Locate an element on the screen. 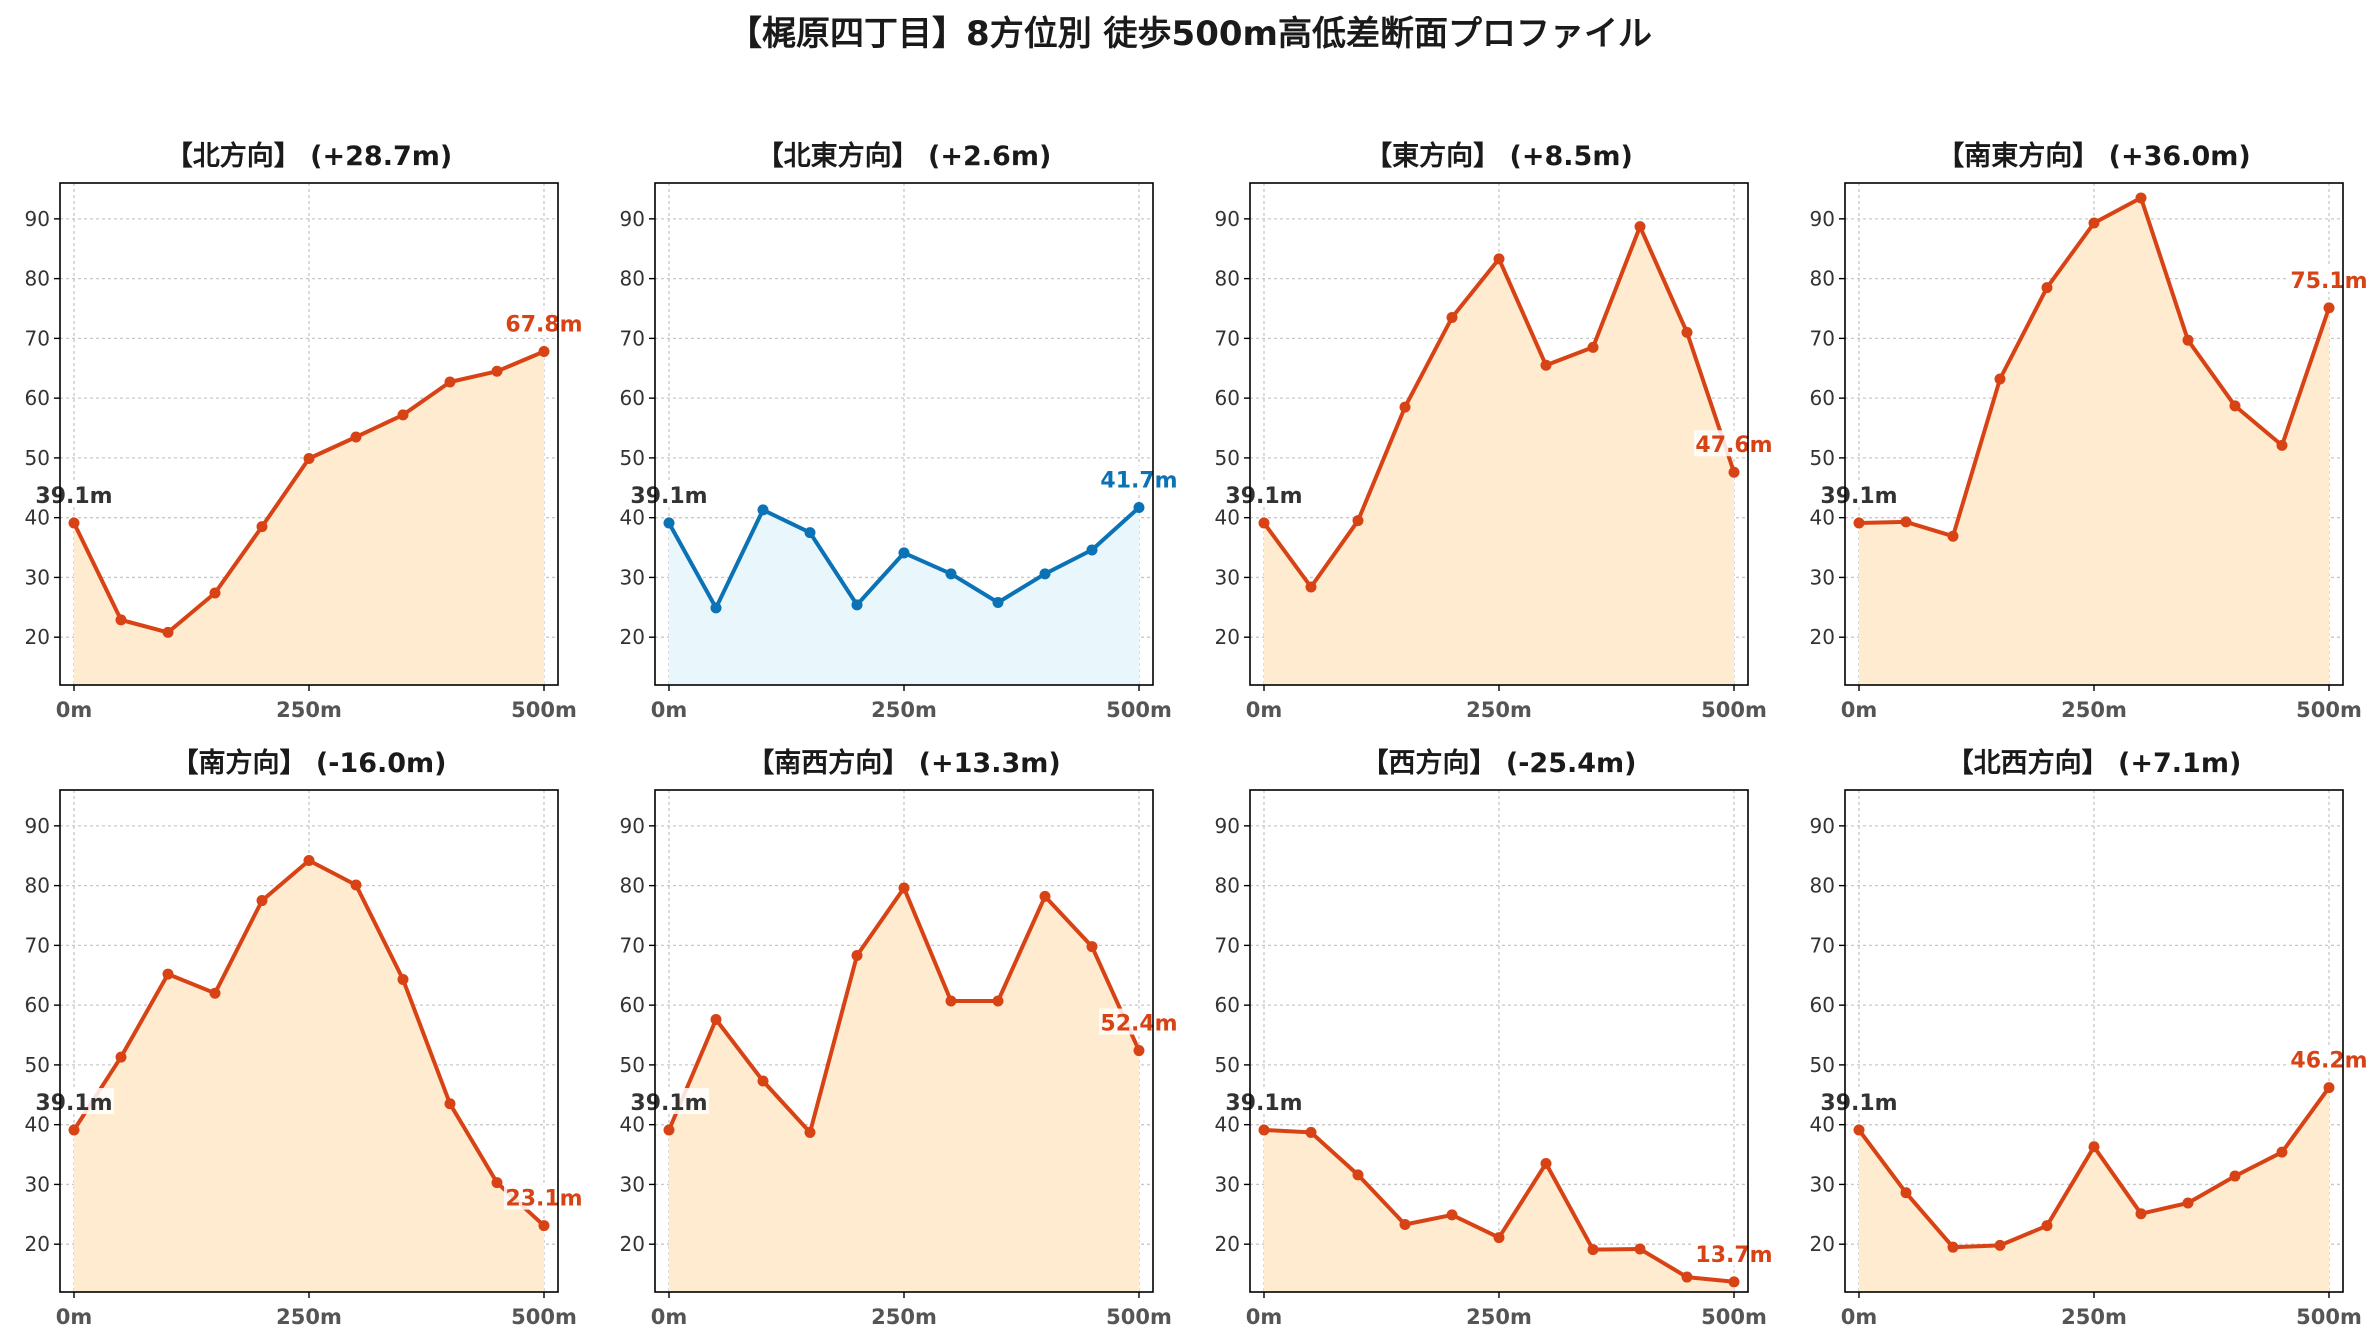  panel-title: 【東方向】 (+8.5m) is located at coordinates (1499, 156).